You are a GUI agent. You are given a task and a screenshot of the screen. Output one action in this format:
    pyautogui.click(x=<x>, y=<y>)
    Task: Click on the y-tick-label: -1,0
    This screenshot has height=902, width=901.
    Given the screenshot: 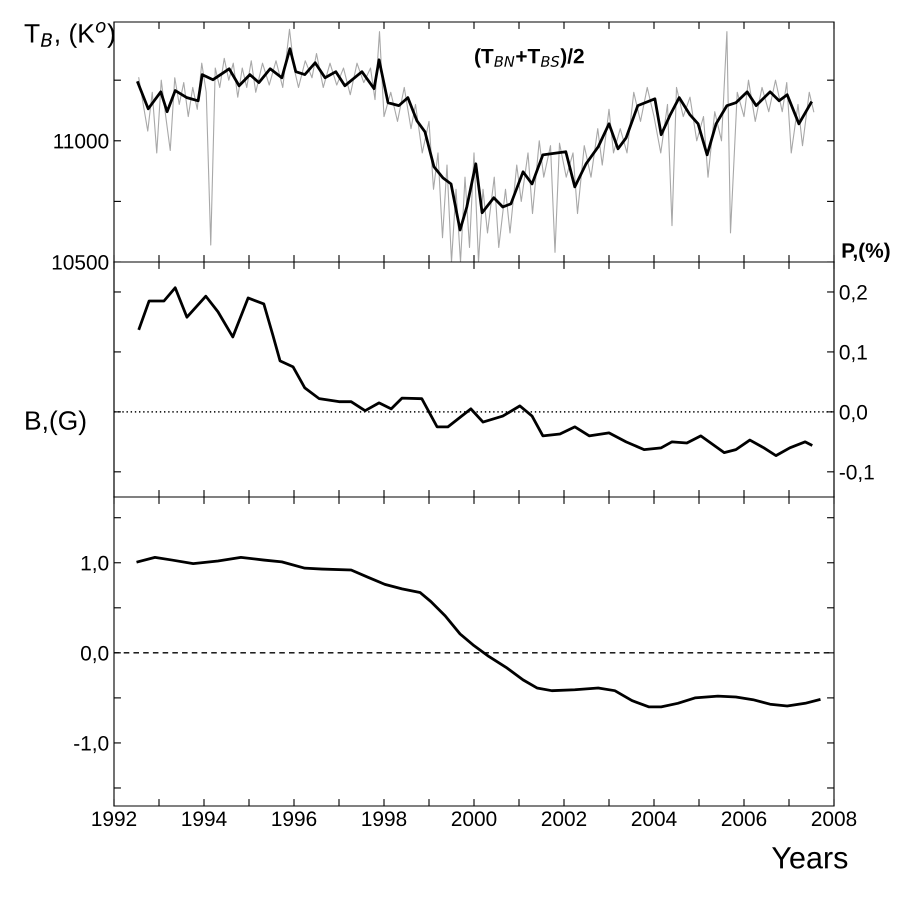 What is the action you would take?
    pyautogui.click(x=91, y=745)
    